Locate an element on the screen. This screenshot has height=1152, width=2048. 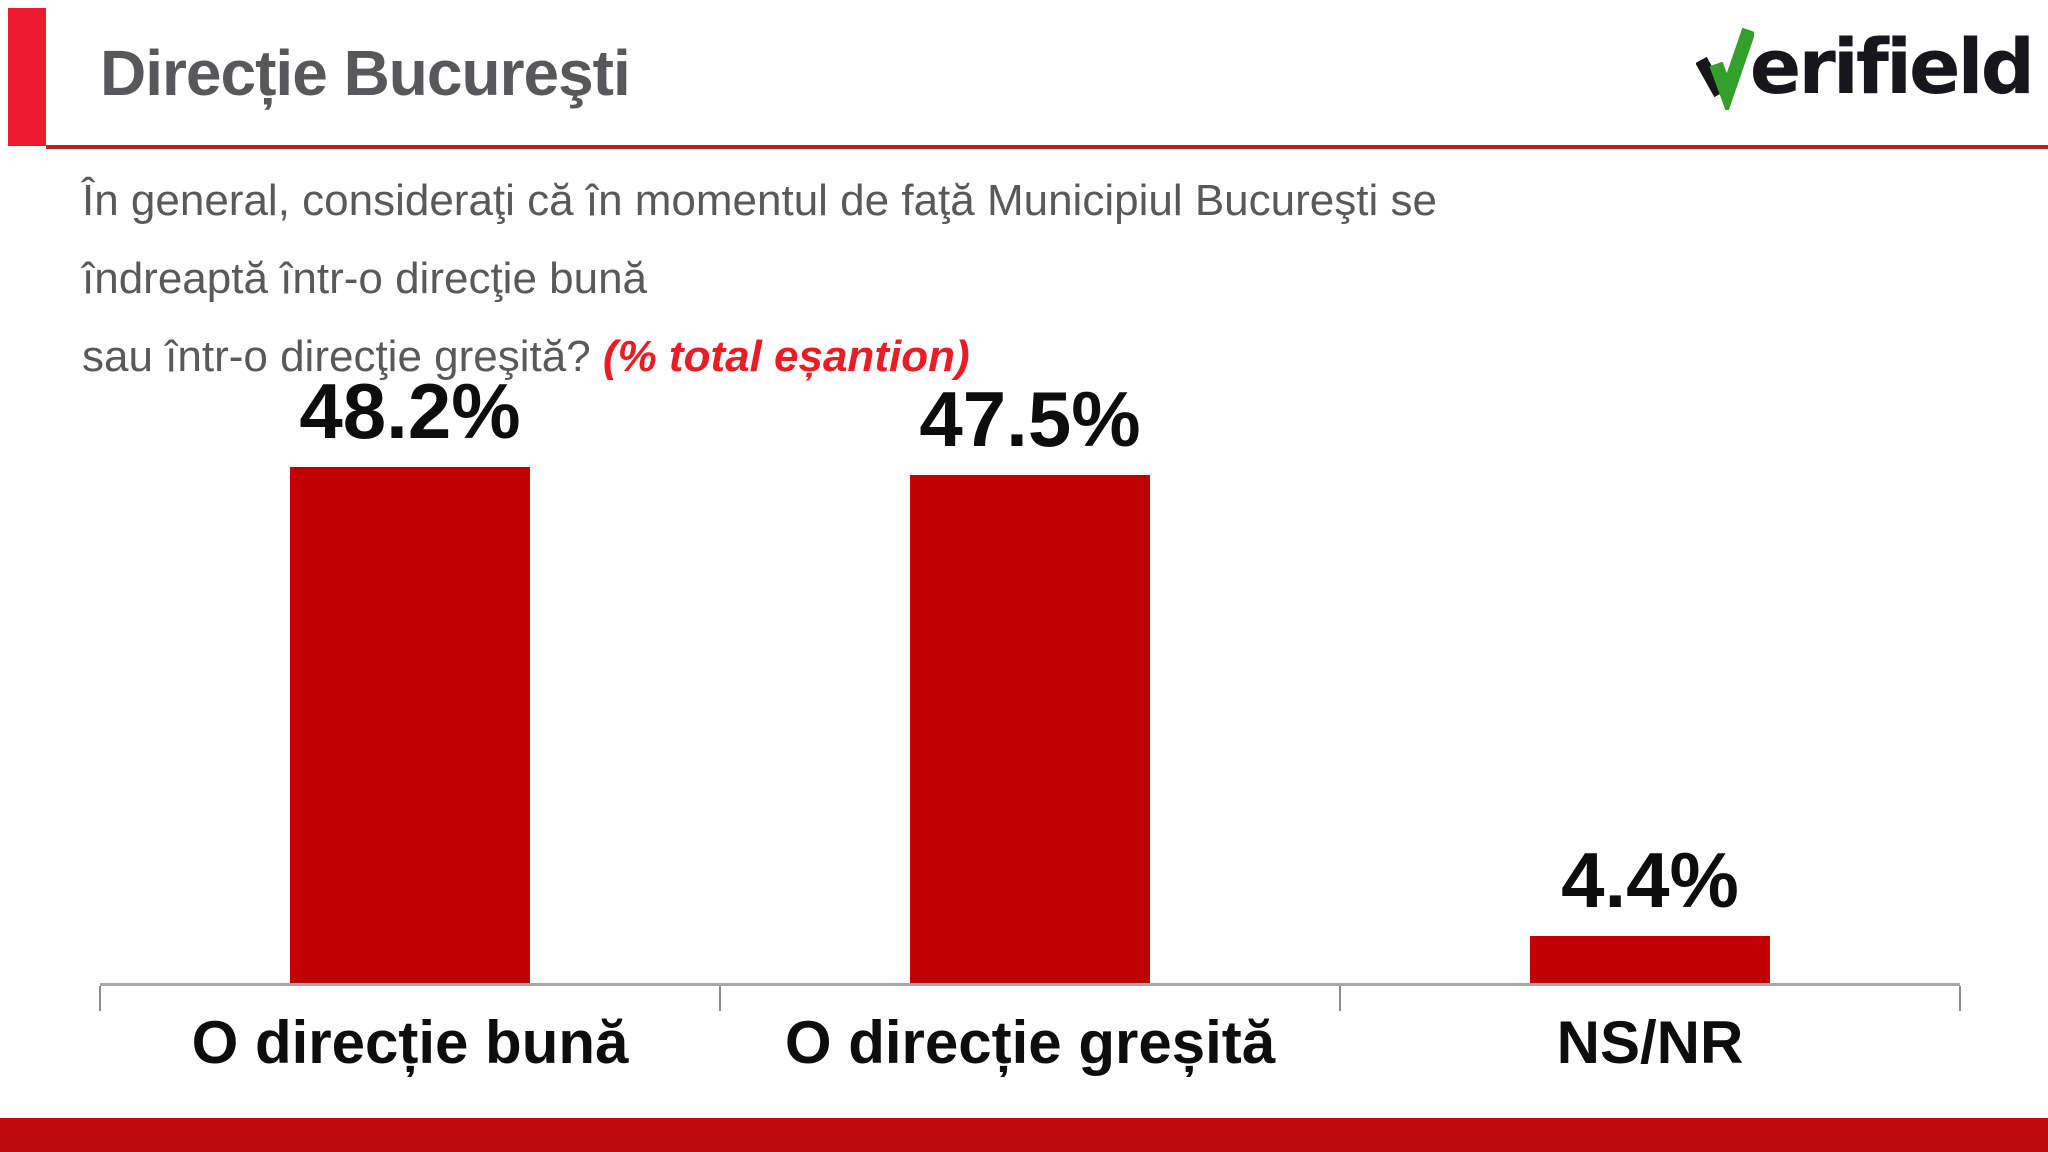
verifield-logo: erifield is located at coordinates (1865, 66).